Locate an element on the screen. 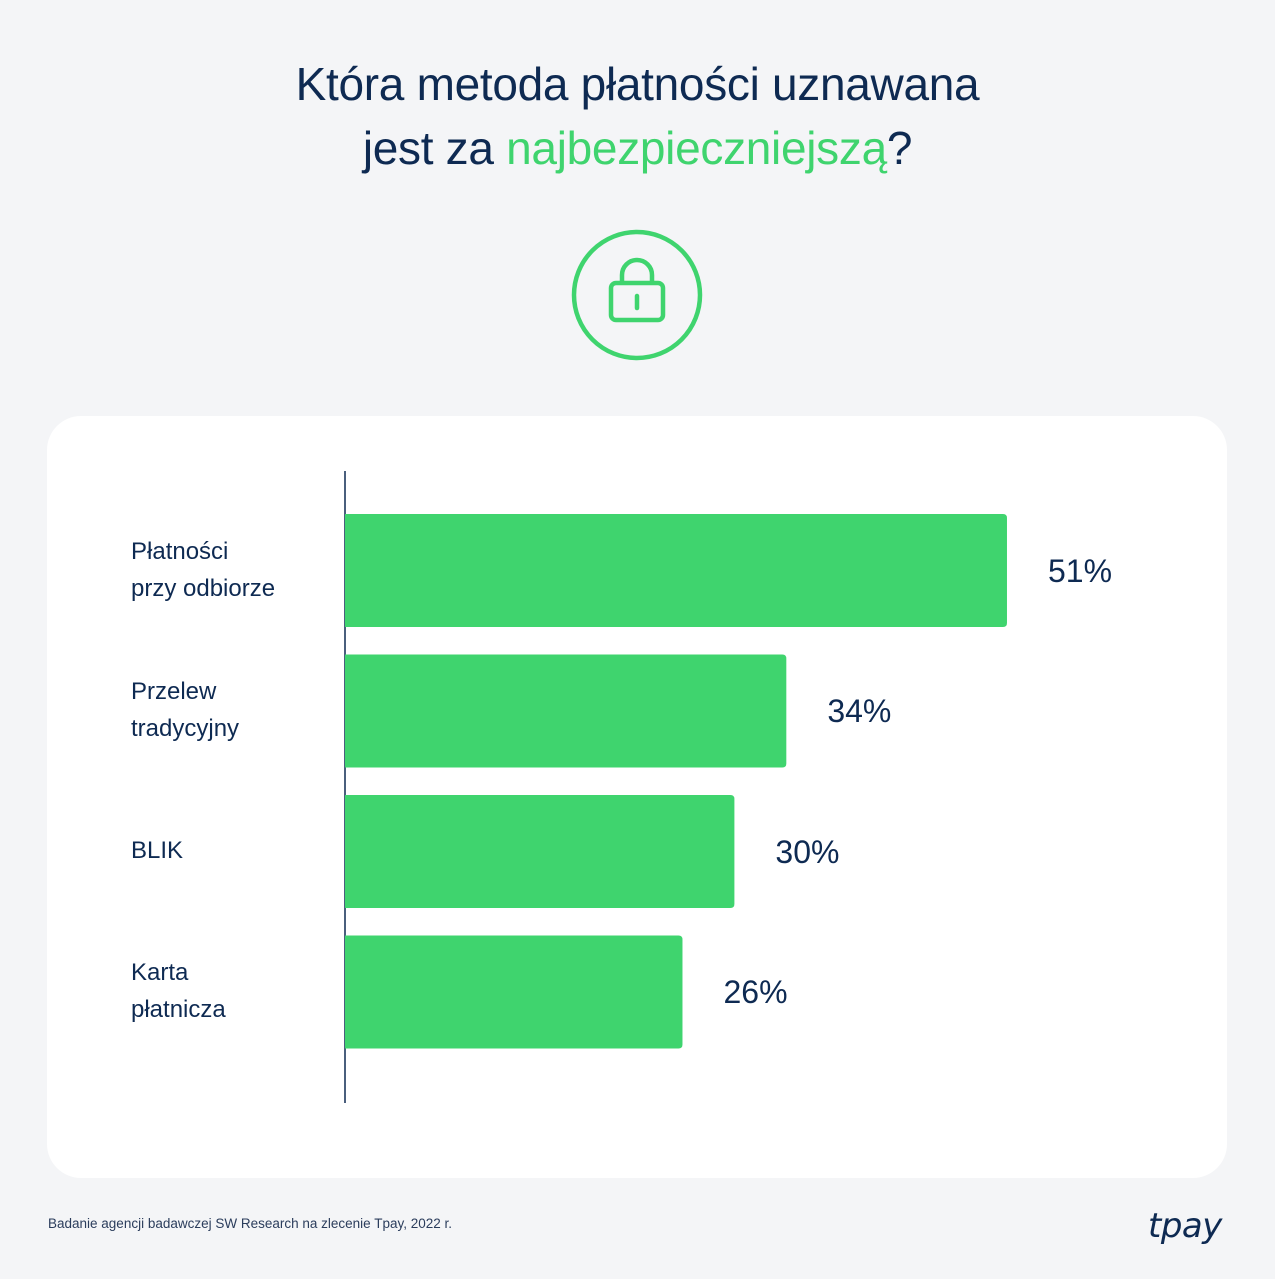 This screenshot has width=1275, height=1279. value-label: 34% is located at coordinates (859, 711).